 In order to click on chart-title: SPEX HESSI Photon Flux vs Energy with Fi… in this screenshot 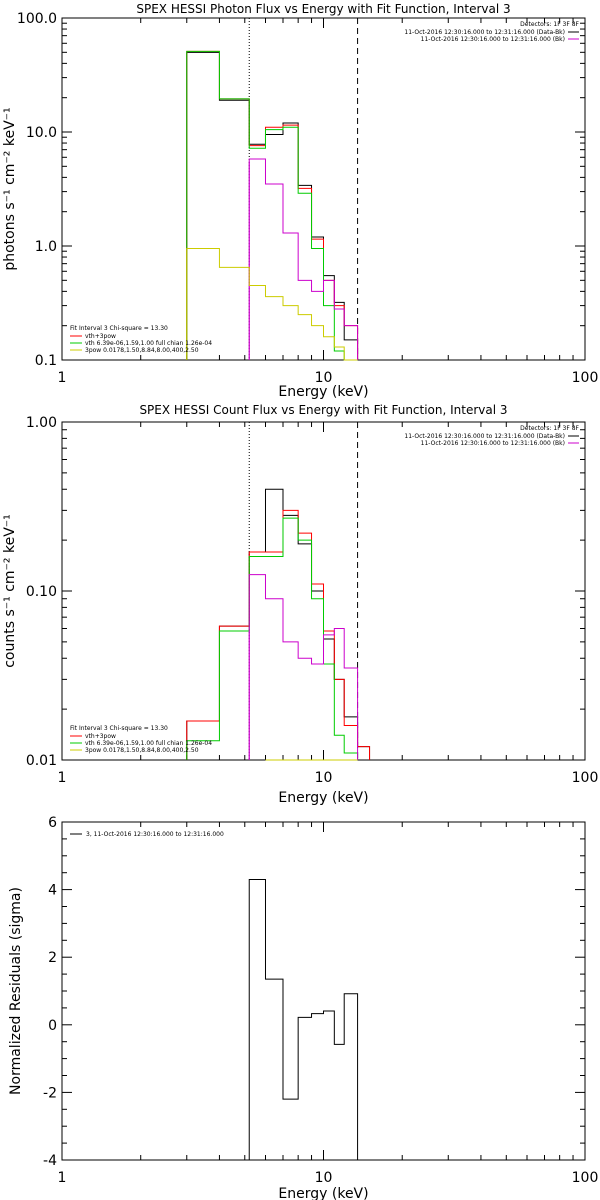, I will do `click(323, 9)`.